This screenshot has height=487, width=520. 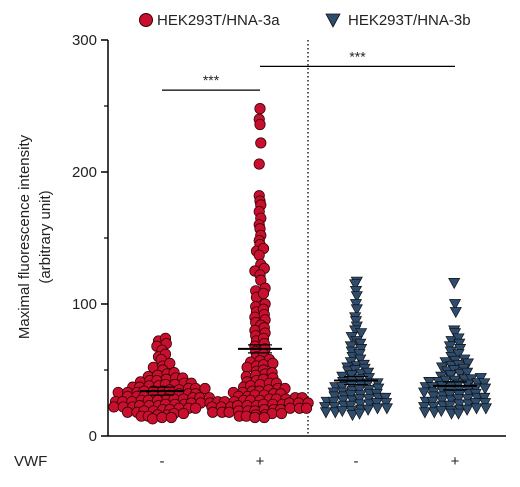 What do you see at coordinates (84, 172) in the screenshot?
I see `y-tick-label: 200` at bounding box center [84, 172].